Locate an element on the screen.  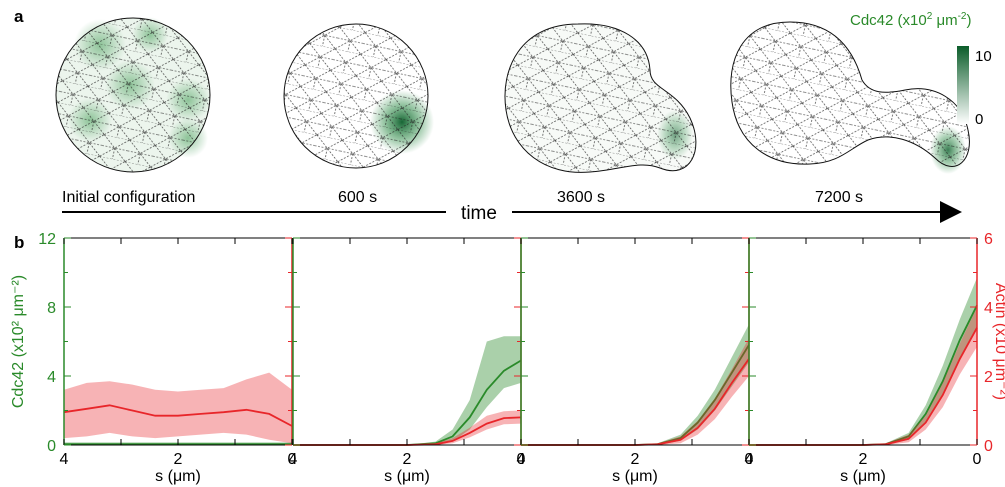
colorbar-title: Cdc42 (x102 μm-2) is located at coordinates (911, 20).